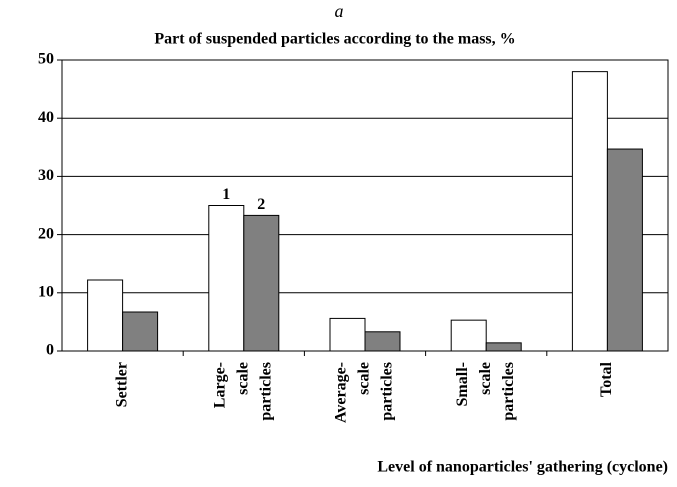  Describe the element at coordinates (261, 204) in the screenshot. I see `series-label: 2` at that location.